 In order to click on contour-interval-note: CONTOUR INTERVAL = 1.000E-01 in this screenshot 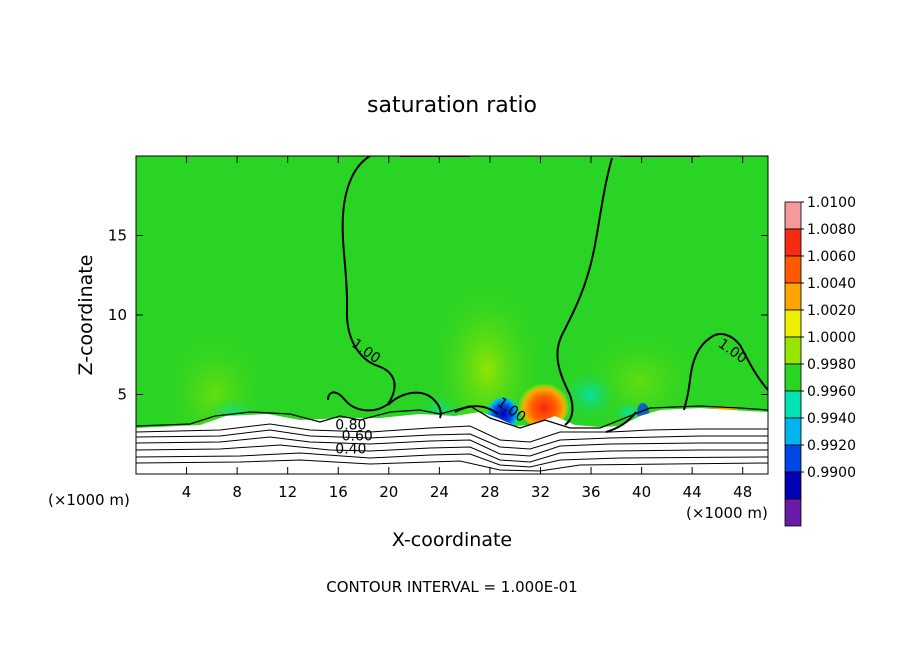, I will do `click(451, 587)`.